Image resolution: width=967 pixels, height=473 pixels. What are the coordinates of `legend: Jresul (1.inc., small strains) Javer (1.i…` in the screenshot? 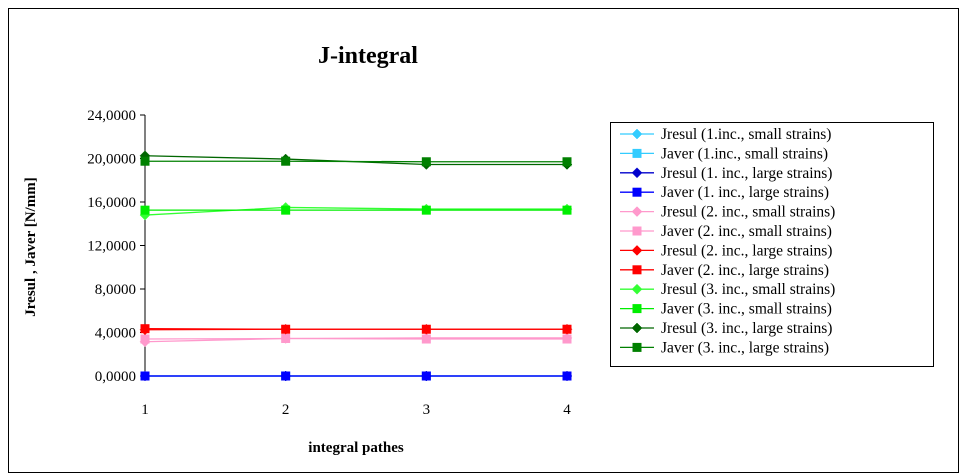 It's located at (727, 241).